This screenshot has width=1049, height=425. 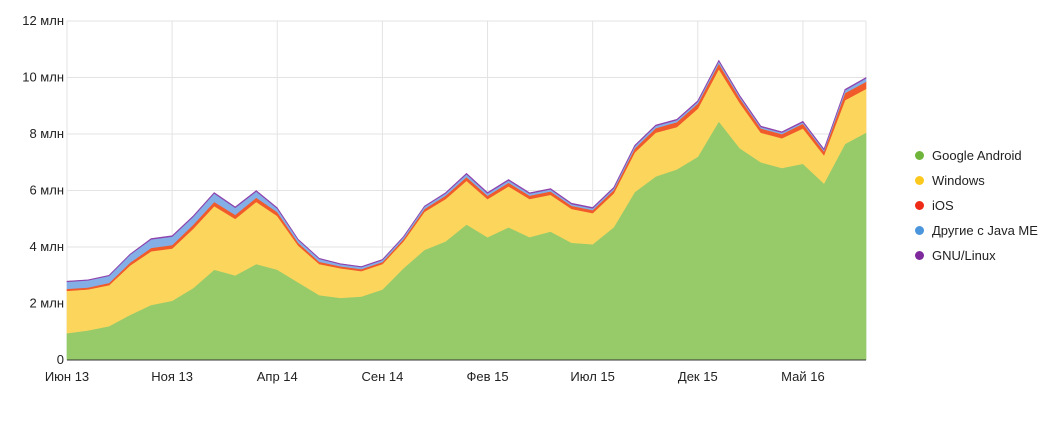 I want to click on legend-label: Windows, so click(x=958, y=180).